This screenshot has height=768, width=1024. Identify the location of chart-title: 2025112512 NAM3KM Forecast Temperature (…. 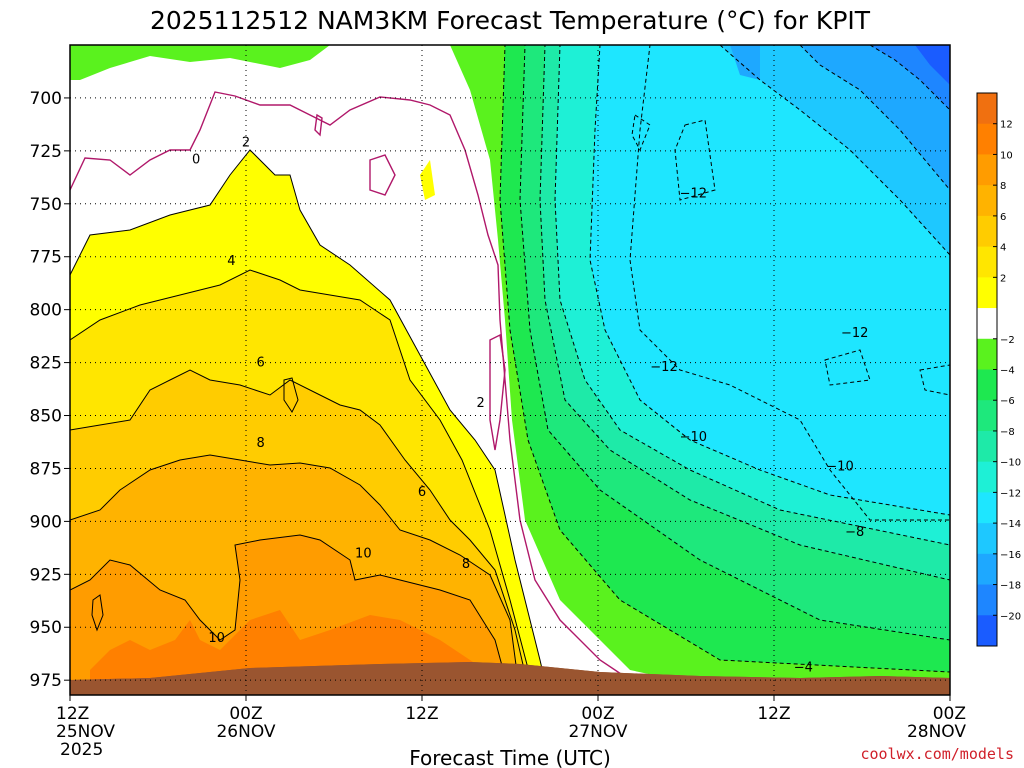
(510, 20).